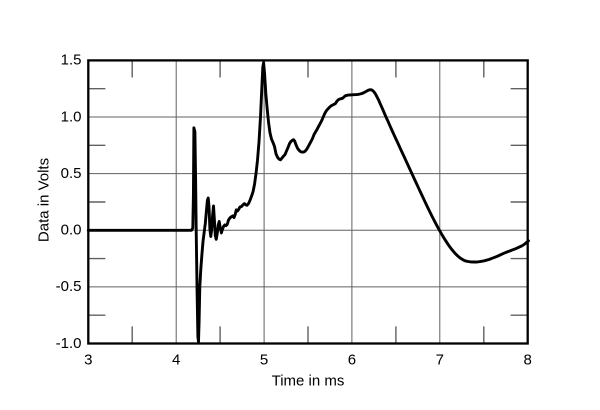 This screenshot has width=600, height=410. What do you see at coordinates (71, 60) in the screenshot?
I see `svg-text: 1.5` at bounding box center [71, 60].